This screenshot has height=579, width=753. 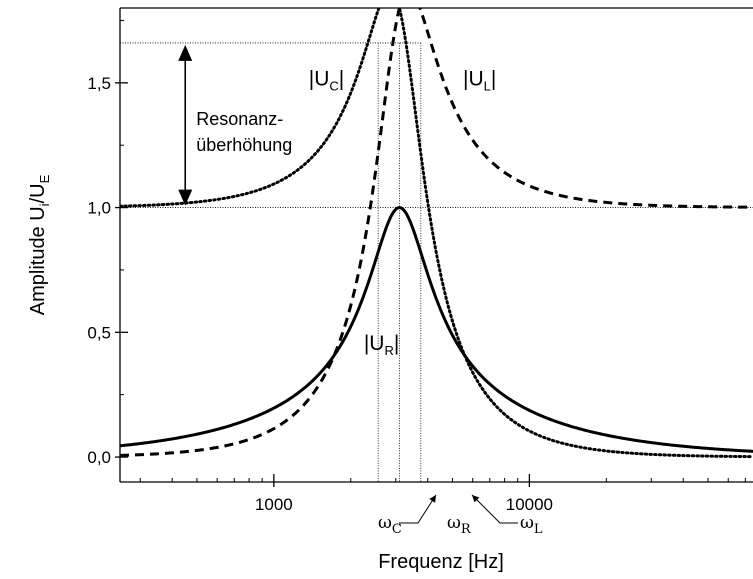 I want to click on y-tick-label: 0,0, so click(x=99, y=457).